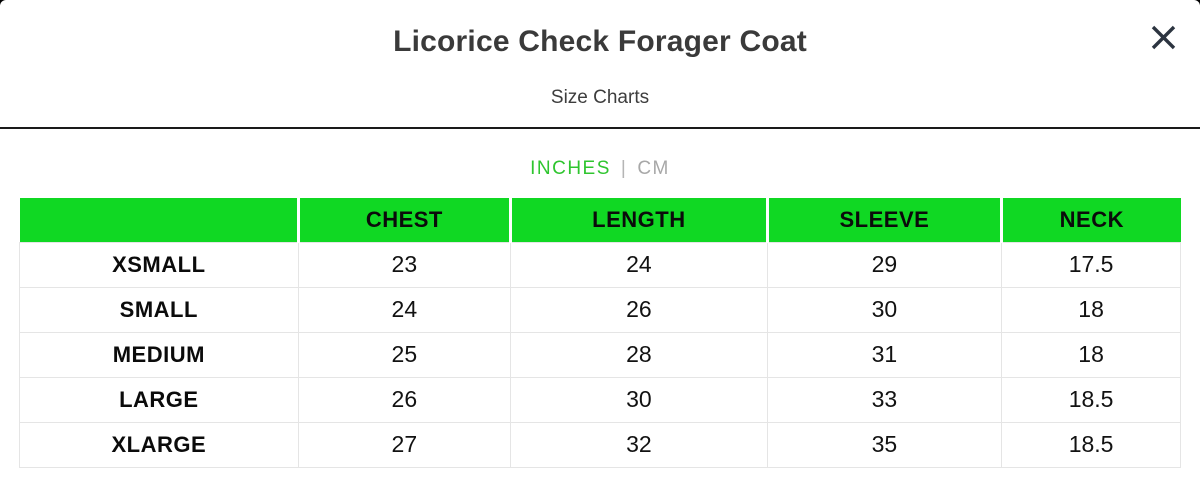 The height and width of the screenshot is (501, 1200). Describe the element at coordinates (639, 354) in the screenshot. I see `value-cell: 28` at that location.